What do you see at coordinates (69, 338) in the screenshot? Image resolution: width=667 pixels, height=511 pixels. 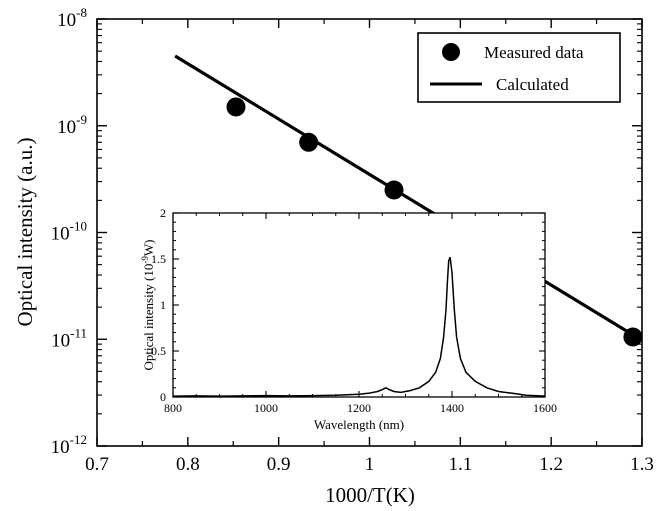 I see `main-y-tick-label: 10⁻¹¹` at bounding box center [69, 338].